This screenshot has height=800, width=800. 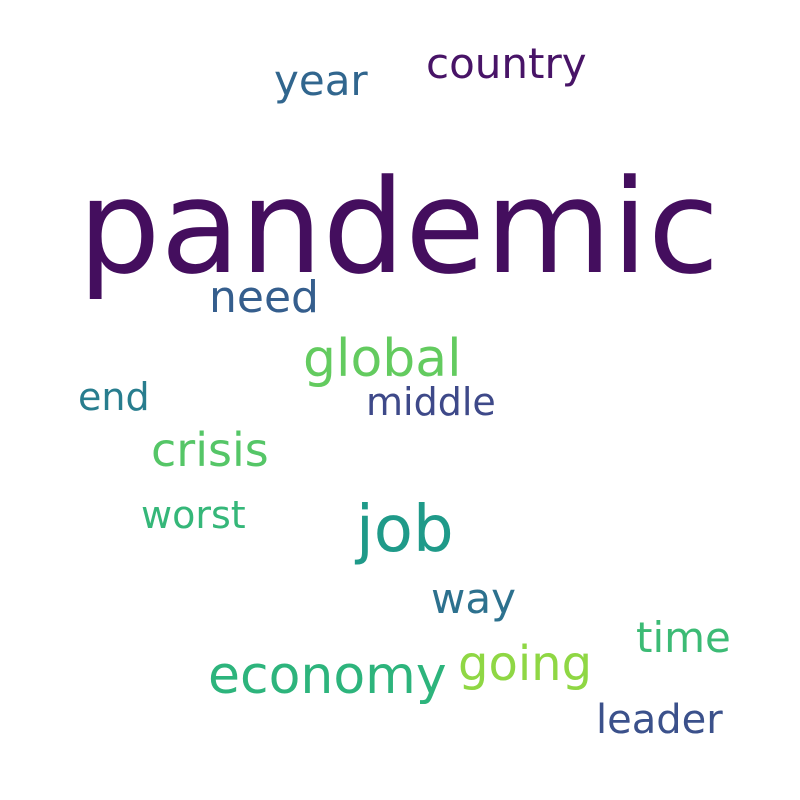 What do you see at coordinates (321, 80) in the screenshot?
I see `word-year: year` at bounding box center [321, 80].